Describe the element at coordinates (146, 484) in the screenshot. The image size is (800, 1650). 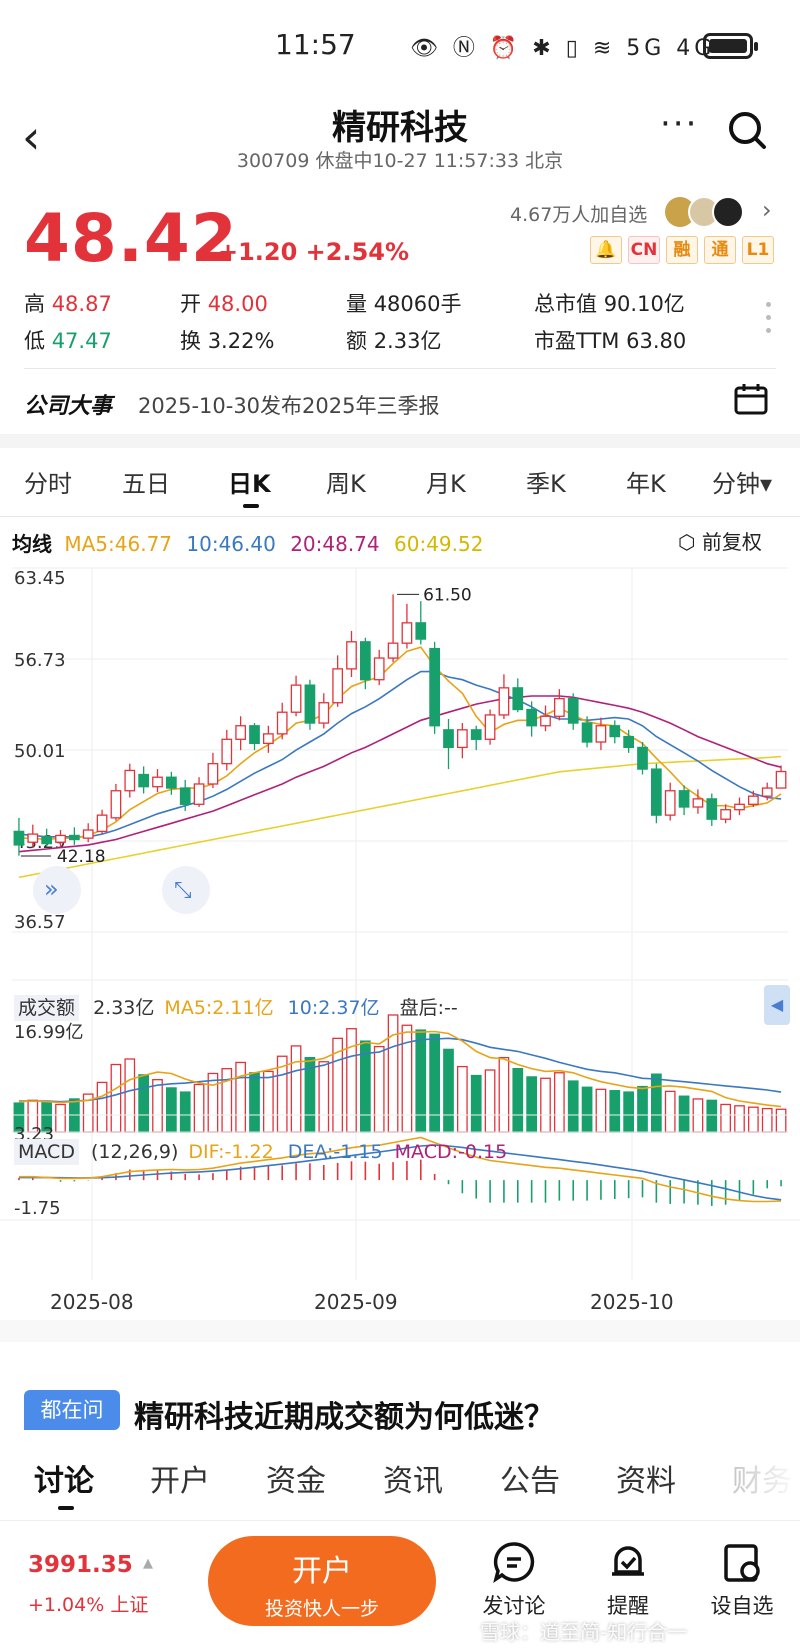
I see `tab-five-day: 五日` at that location.